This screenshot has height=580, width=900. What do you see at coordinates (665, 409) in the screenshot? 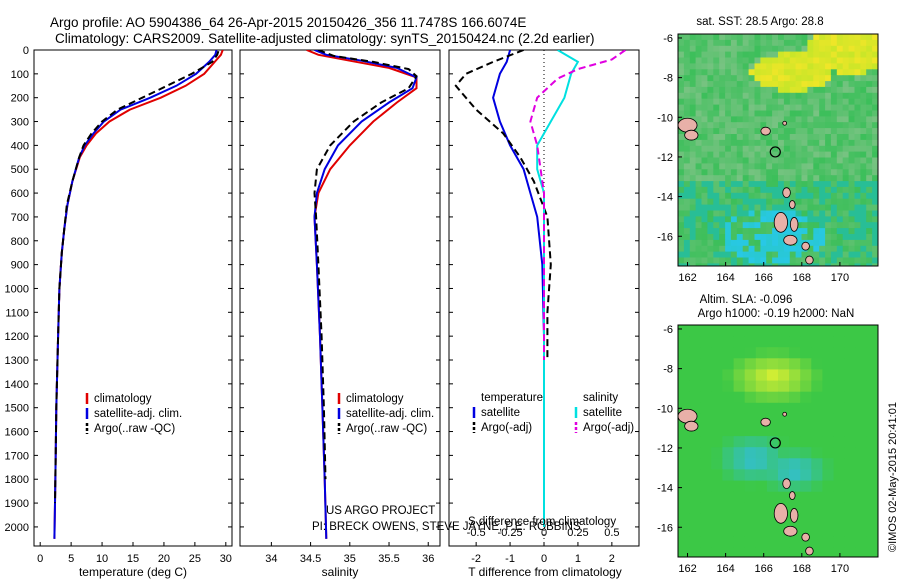
I see `lat-tick-label: -10` at bounding box center [665, 409].